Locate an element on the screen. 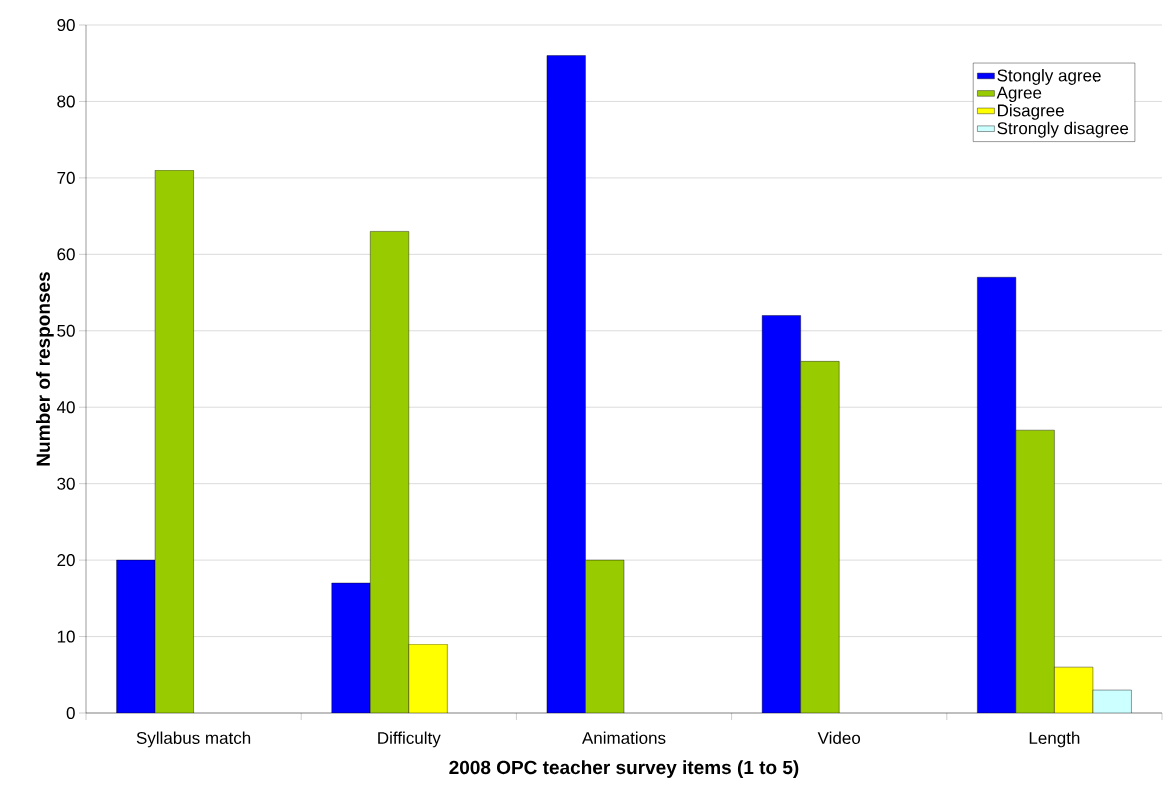  y-tick-label: 90 is located at coordinates (66, 25).